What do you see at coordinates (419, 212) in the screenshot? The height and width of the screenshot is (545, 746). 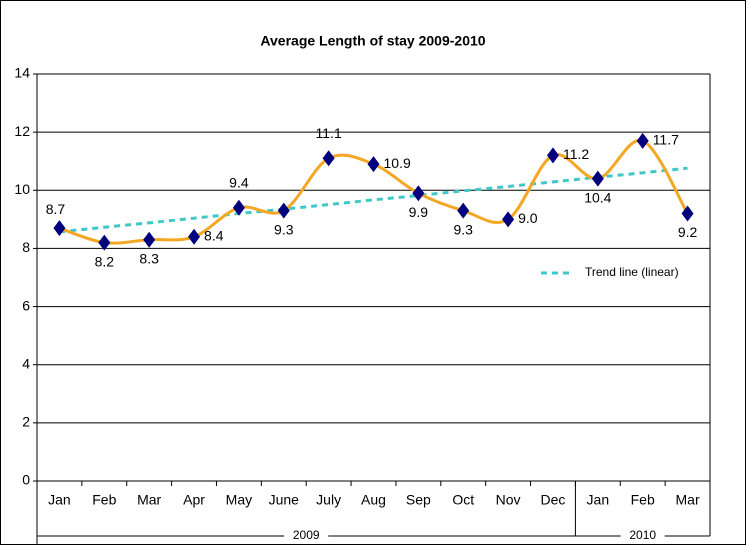 I see `data-label: 9.9` at bounding box center [419, 212].